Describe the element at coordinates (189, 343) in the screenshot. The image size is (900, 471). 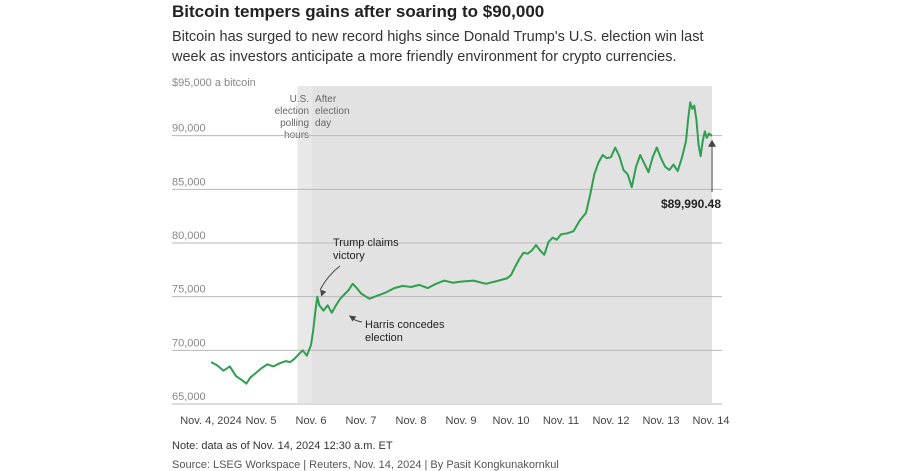
I see `y-tick-70000: 70,000` at that location.